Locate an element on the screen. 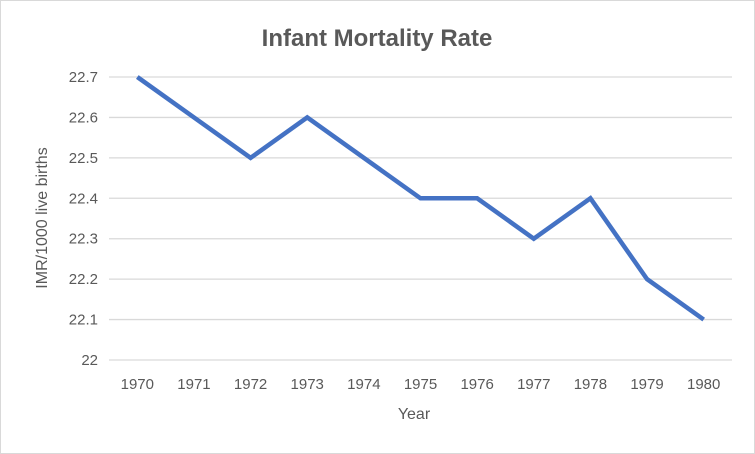 This screenshot has height=454, width=755. x-tick-label: 1978 is located at coordinates (590, 384).